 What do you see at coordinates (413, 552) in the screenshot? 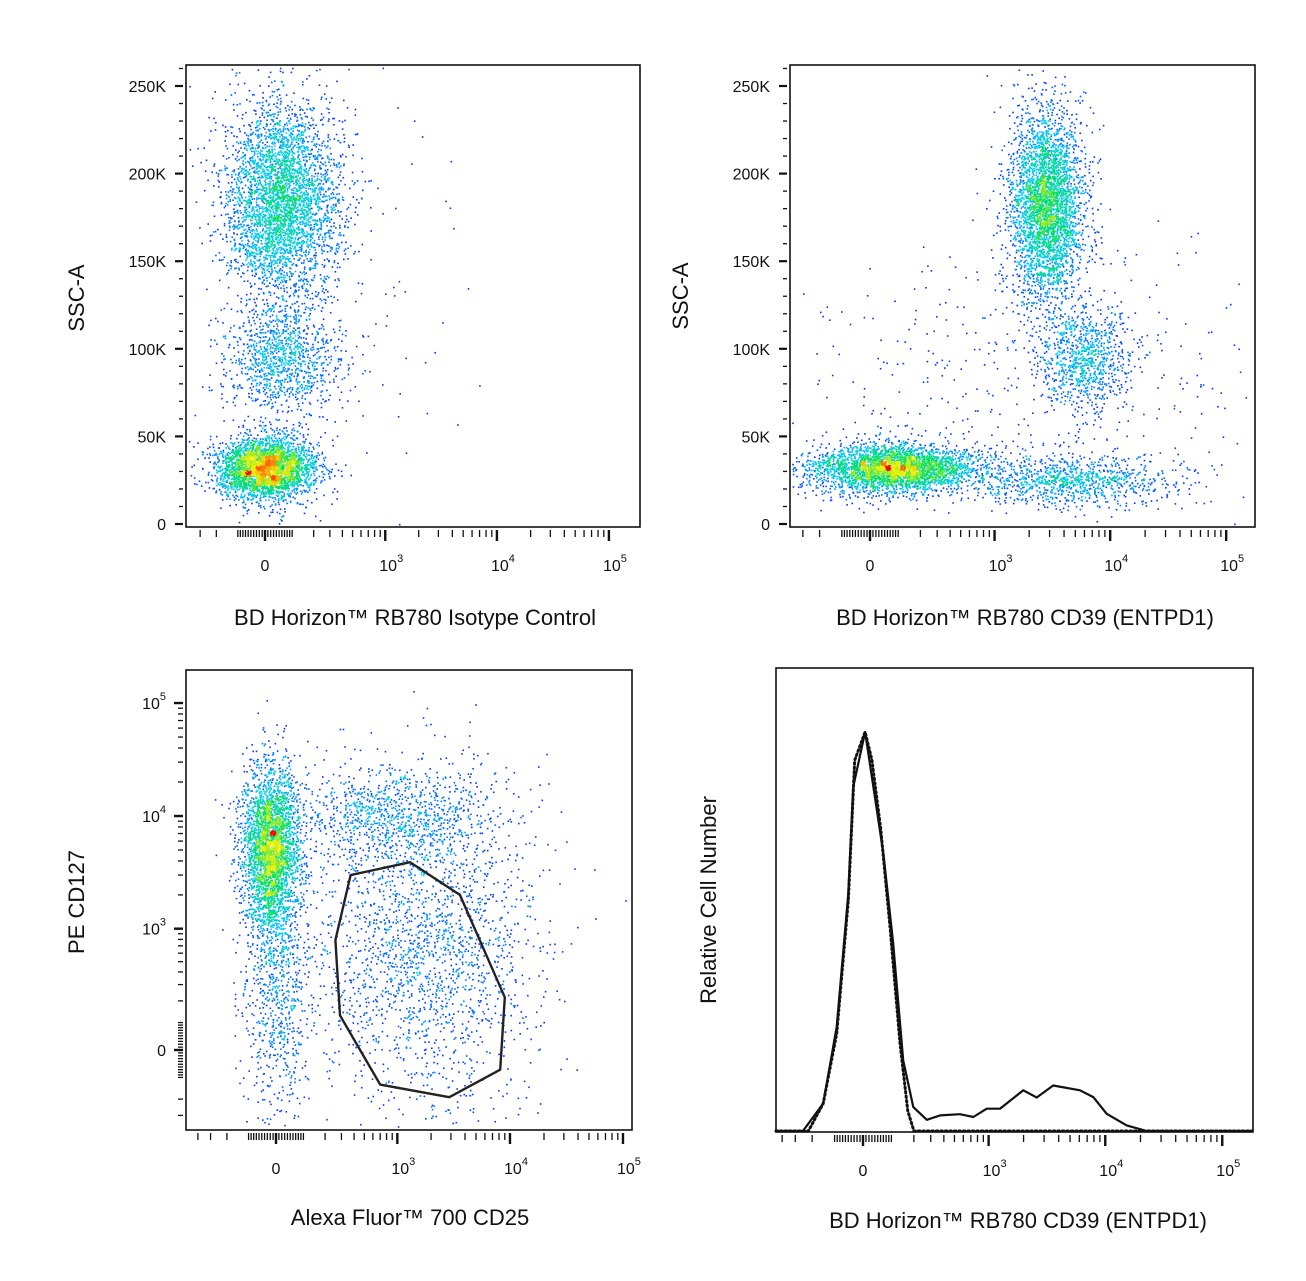
I see `x-axis-ticks: 0 103 104 105` at bounding box center [413, 552].